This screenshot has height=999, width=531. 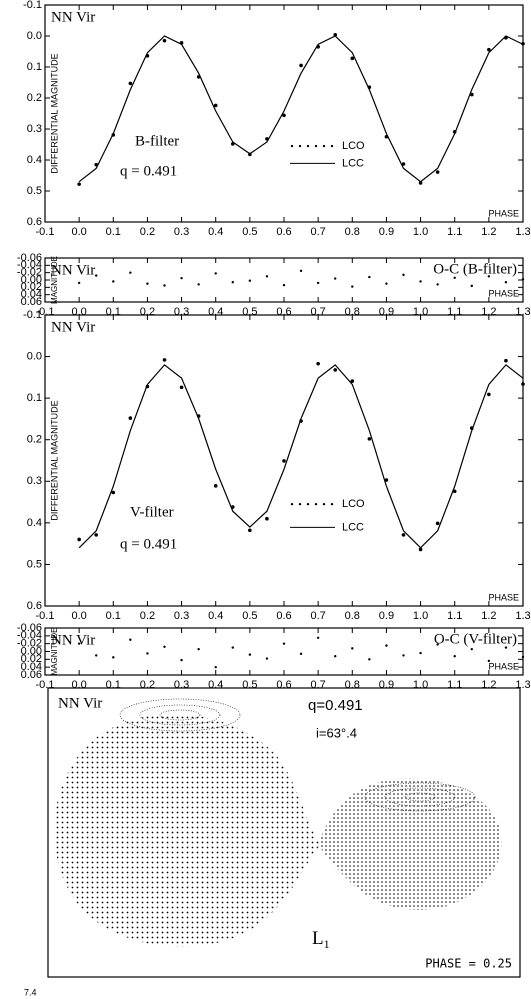 I want to click on x-tick-label: 1.0, so click(x=420, y=685).